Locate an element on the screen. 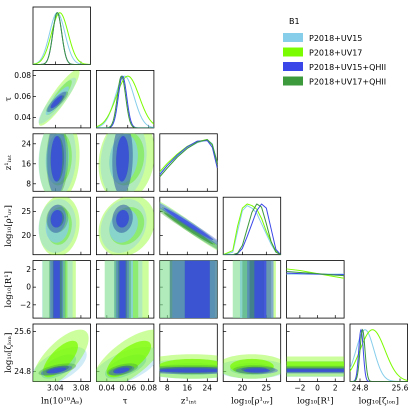 The height and width of the screenshot is (415, 415). x-tick-label-rhoUV: 20 is located at coordinates (243, 388).